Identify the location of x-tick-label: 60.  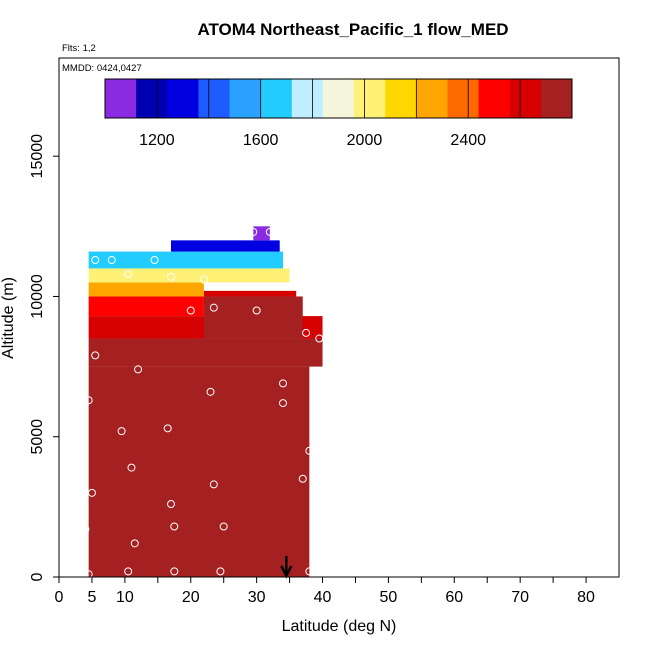
(454, 597).